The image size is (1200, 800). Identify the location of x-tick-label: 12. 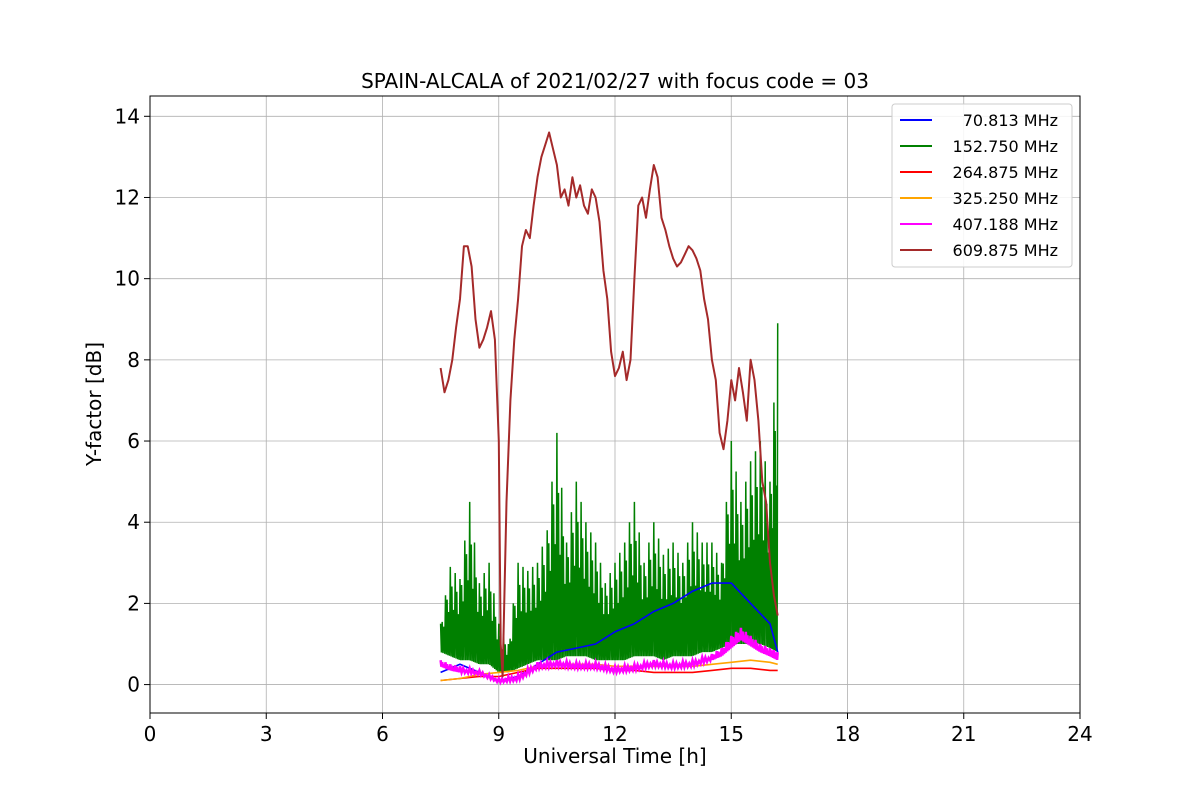
(614, 734).